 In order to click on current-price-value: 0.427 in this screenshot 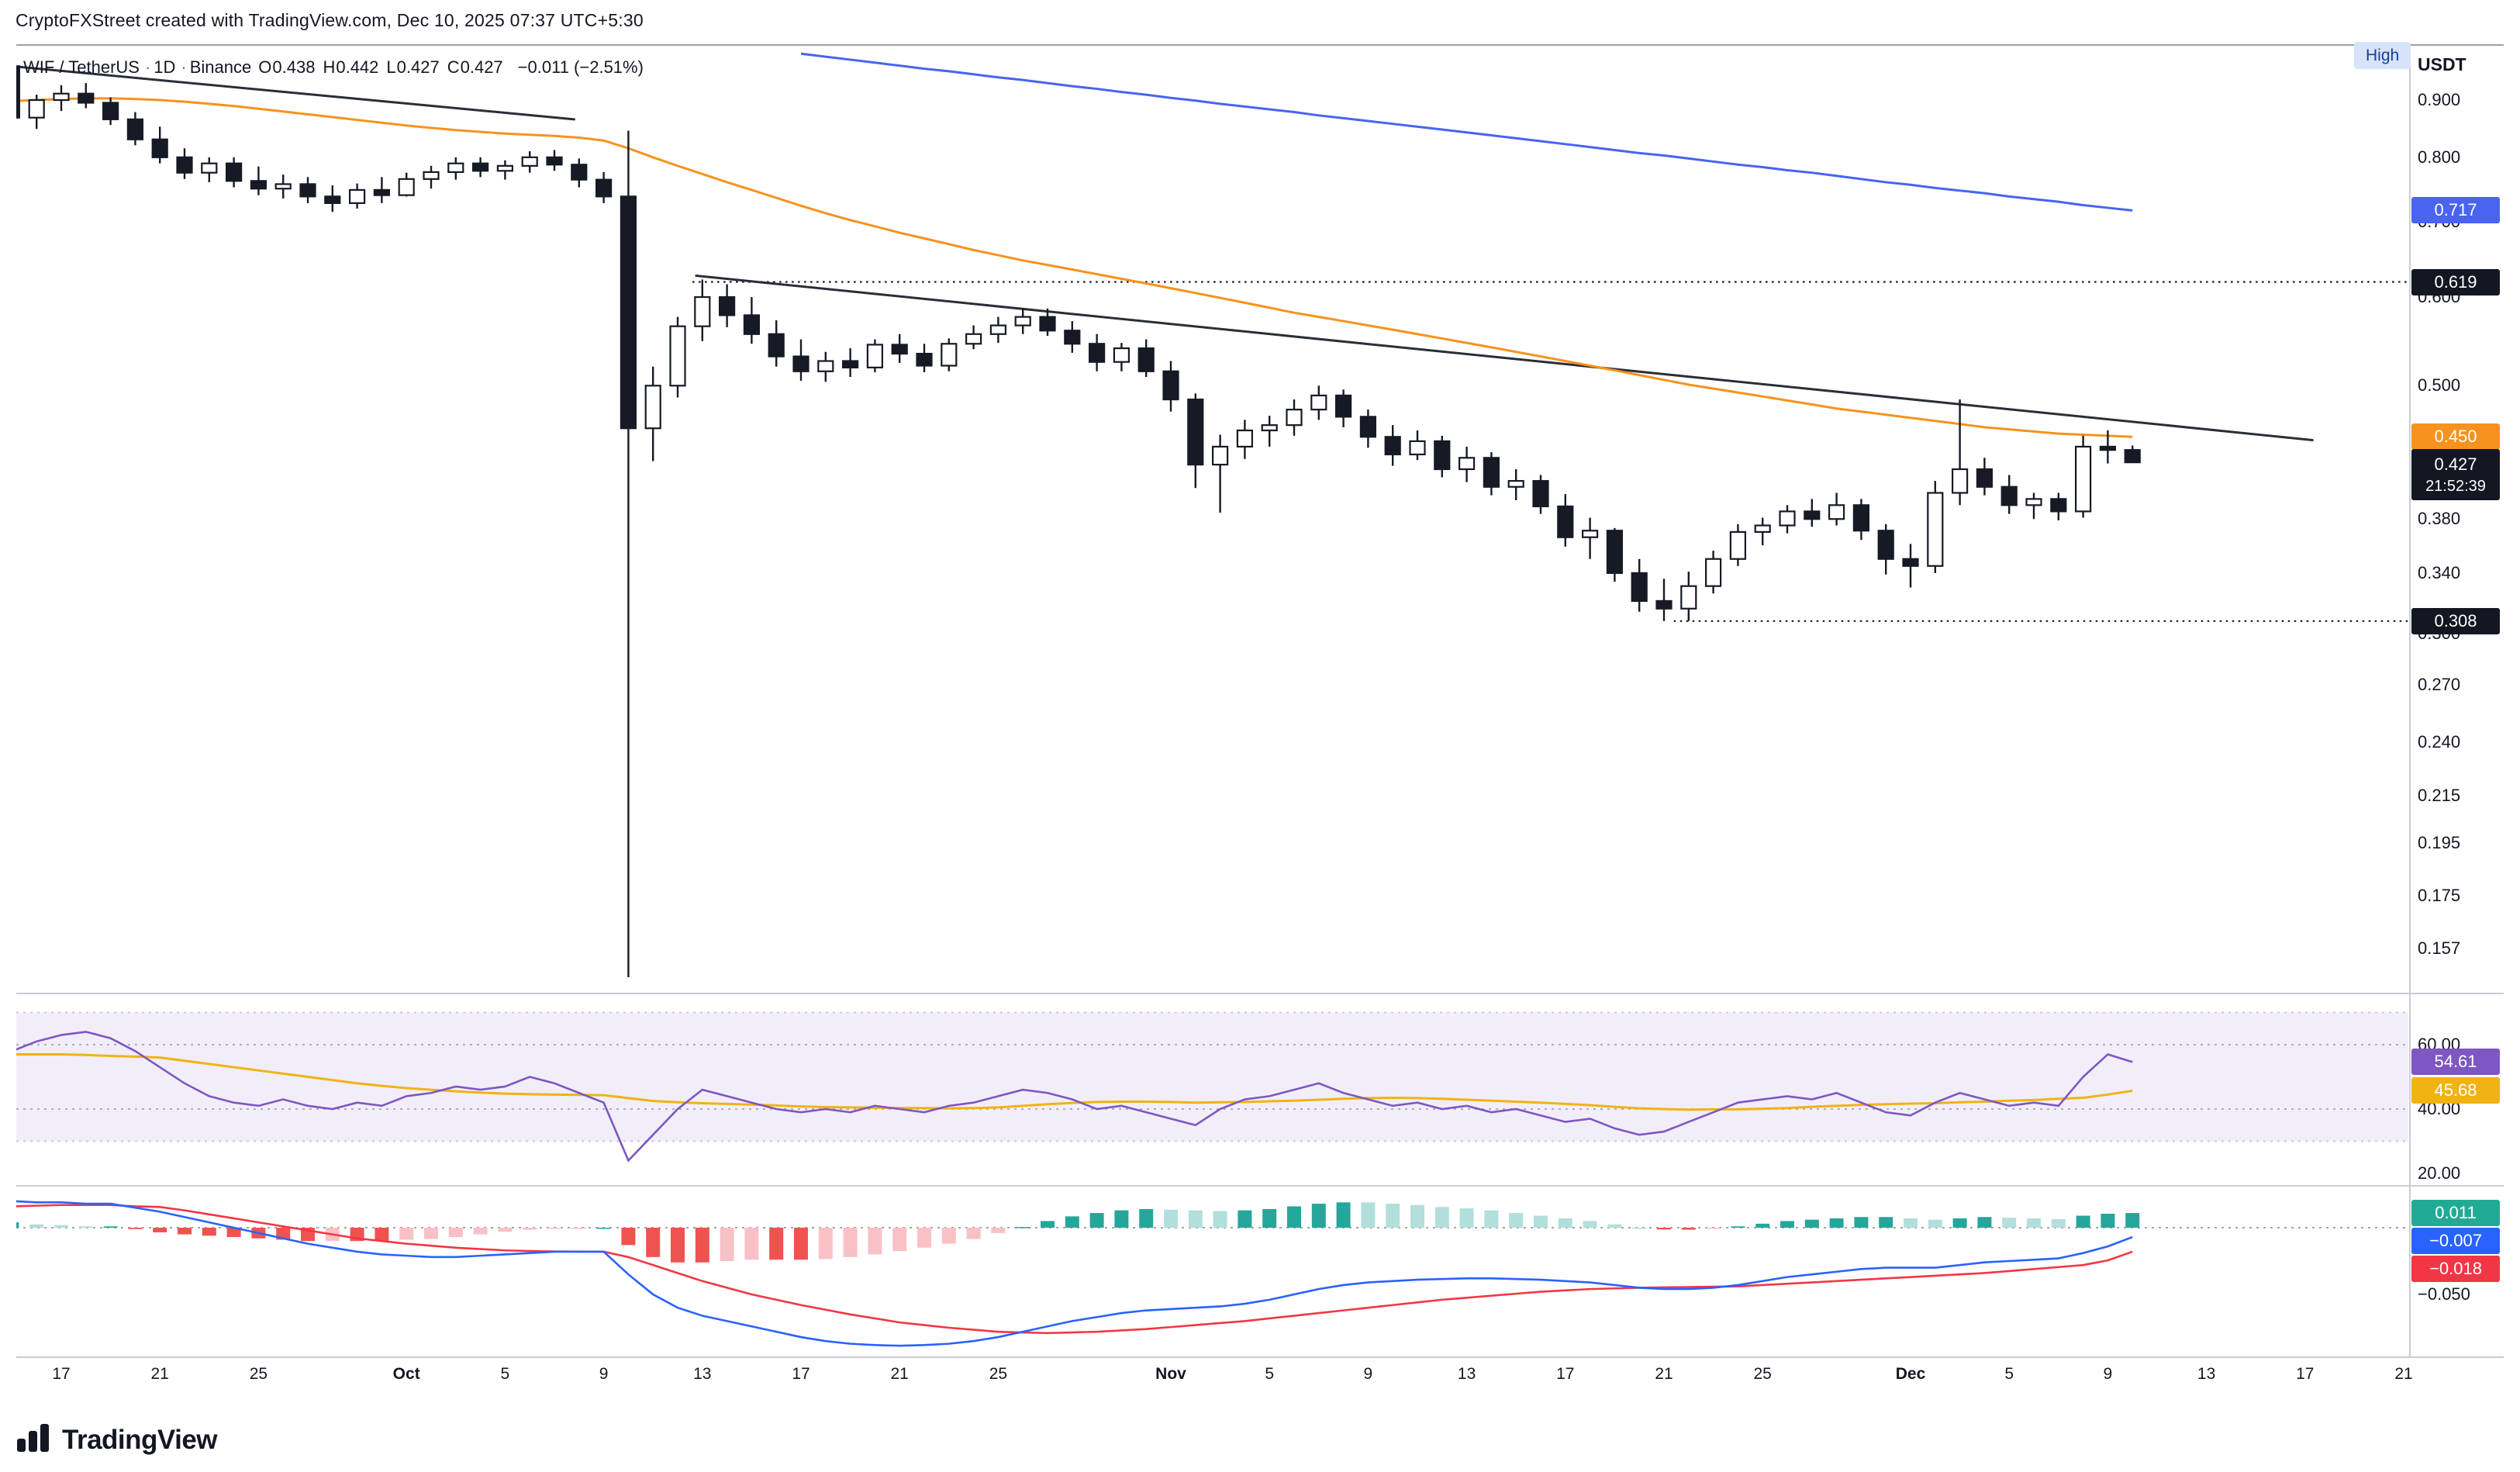, I will do `click(2455, 464)`.